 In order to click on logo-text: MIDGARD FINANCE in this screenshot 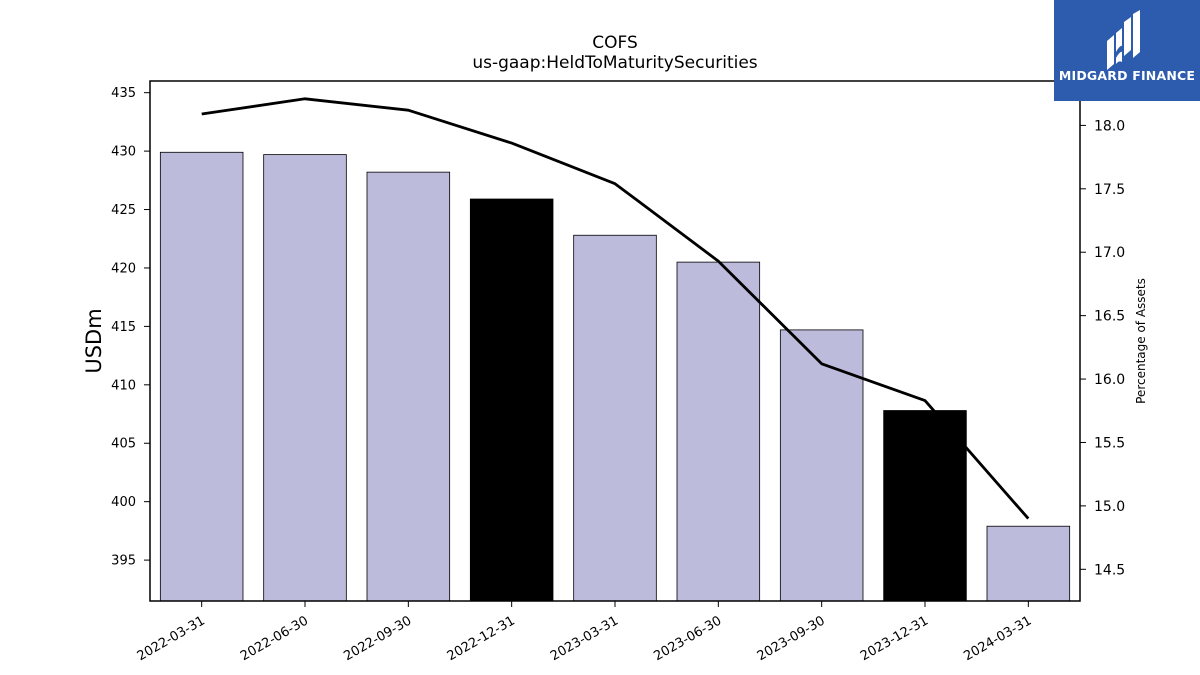, I will do `click(1127, 75)`.